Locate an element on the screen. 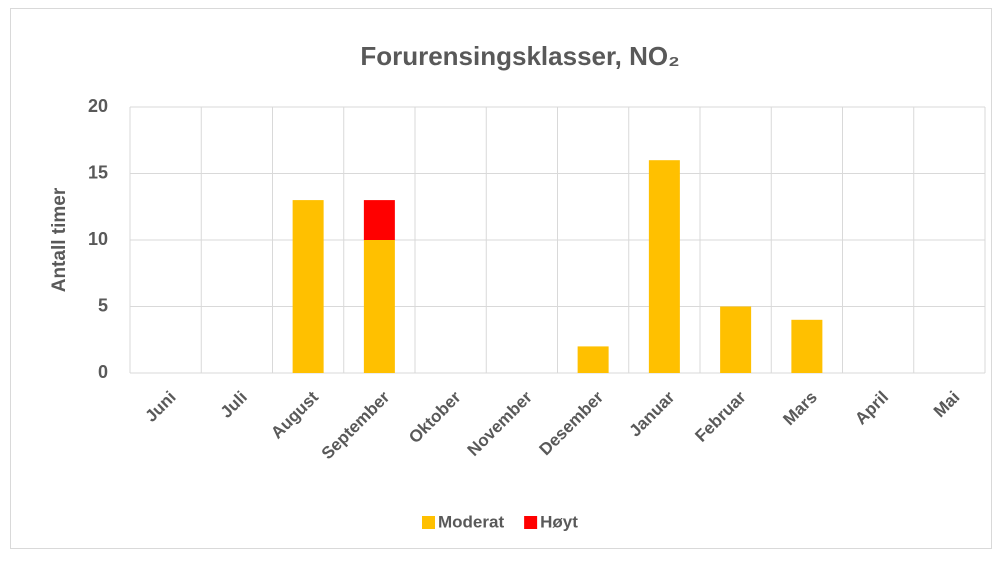  y-tick-label: 20 is located at coordinates (98, 106).